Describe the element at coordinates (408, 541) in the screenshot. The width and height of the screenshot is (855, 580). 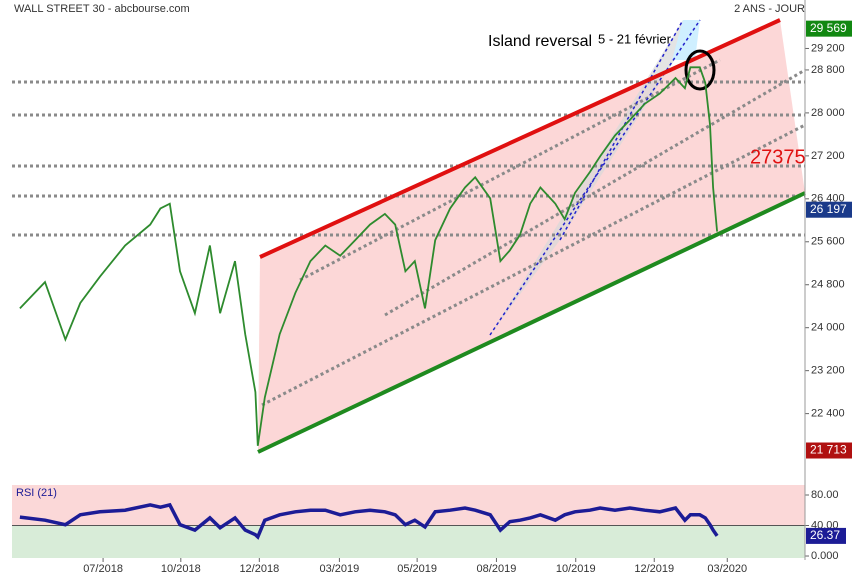
I see `rsi-bg-low` at that location.